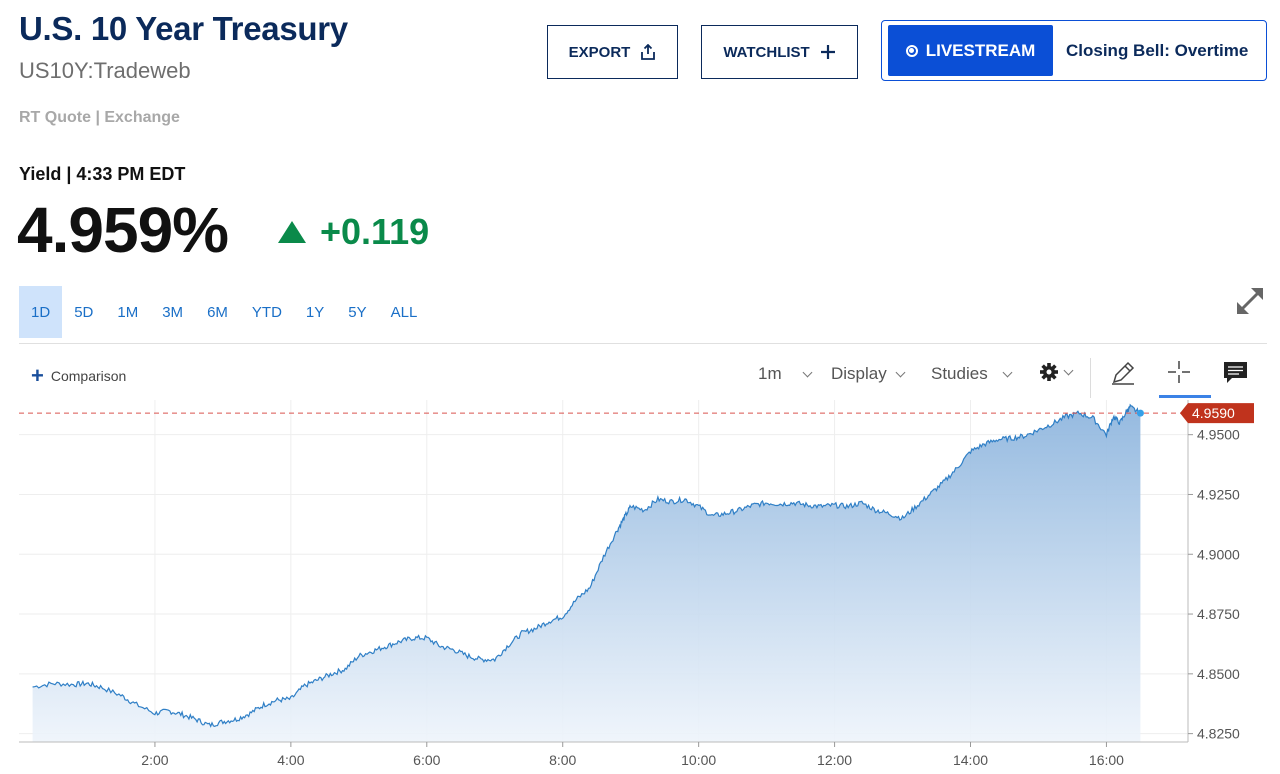  Describe the element at coordinates (785, 374) in the screenshot. I see `interval-dropdown: 1m` at that location.